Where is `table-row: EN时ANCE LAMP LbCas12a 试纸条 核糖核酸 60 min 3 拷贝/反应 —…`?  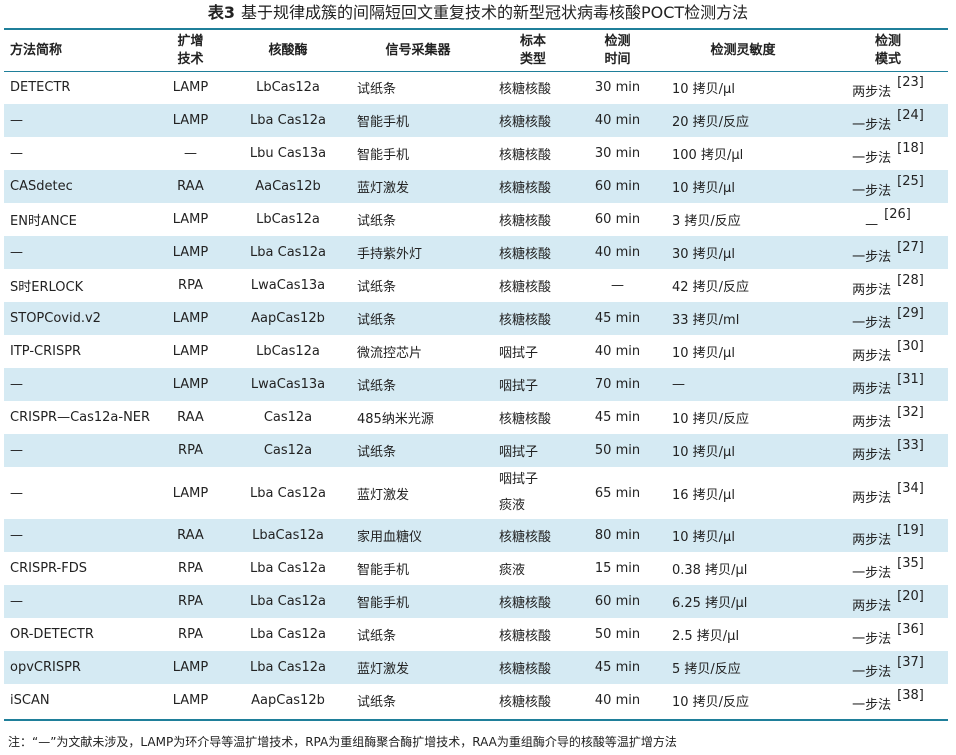 table-row: EN时ANCE LAMP LbCas12a 试纸条 核糖核酸 60 min 3 拷贝/反应 —… is located at coordinates (476, 219).